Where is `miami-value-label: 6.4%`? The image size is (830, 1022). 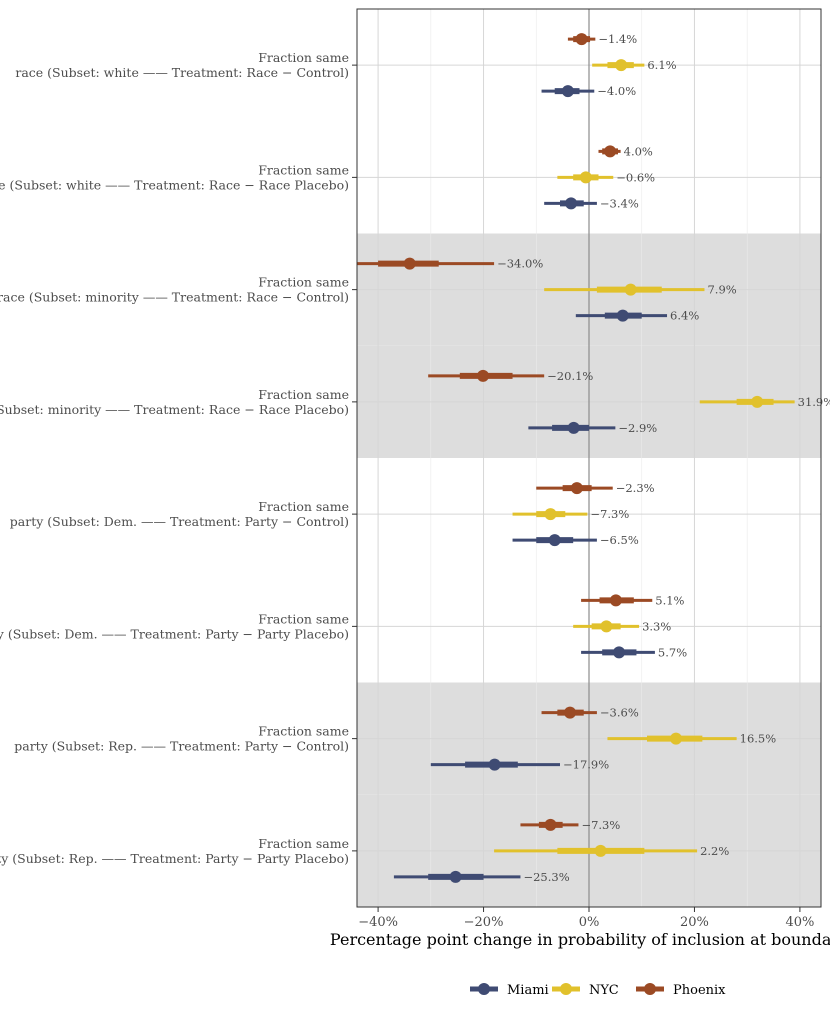 miami-value-label: 6.4% is located at coordinates (684, 316).